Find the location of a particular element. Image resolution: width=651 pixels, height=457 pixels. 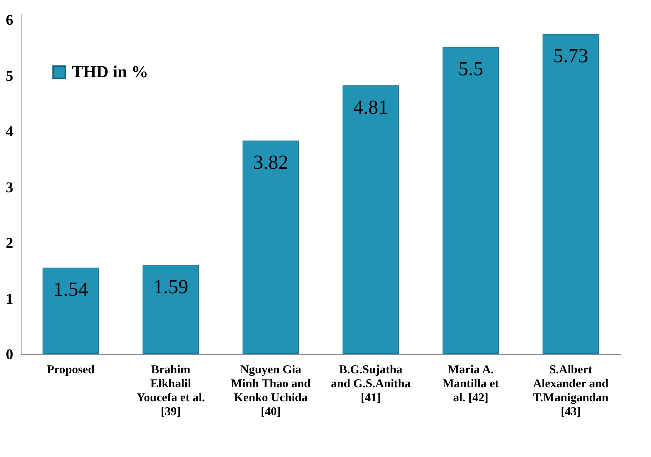

data-label: 5.5 is located at coordinates (471, 69).